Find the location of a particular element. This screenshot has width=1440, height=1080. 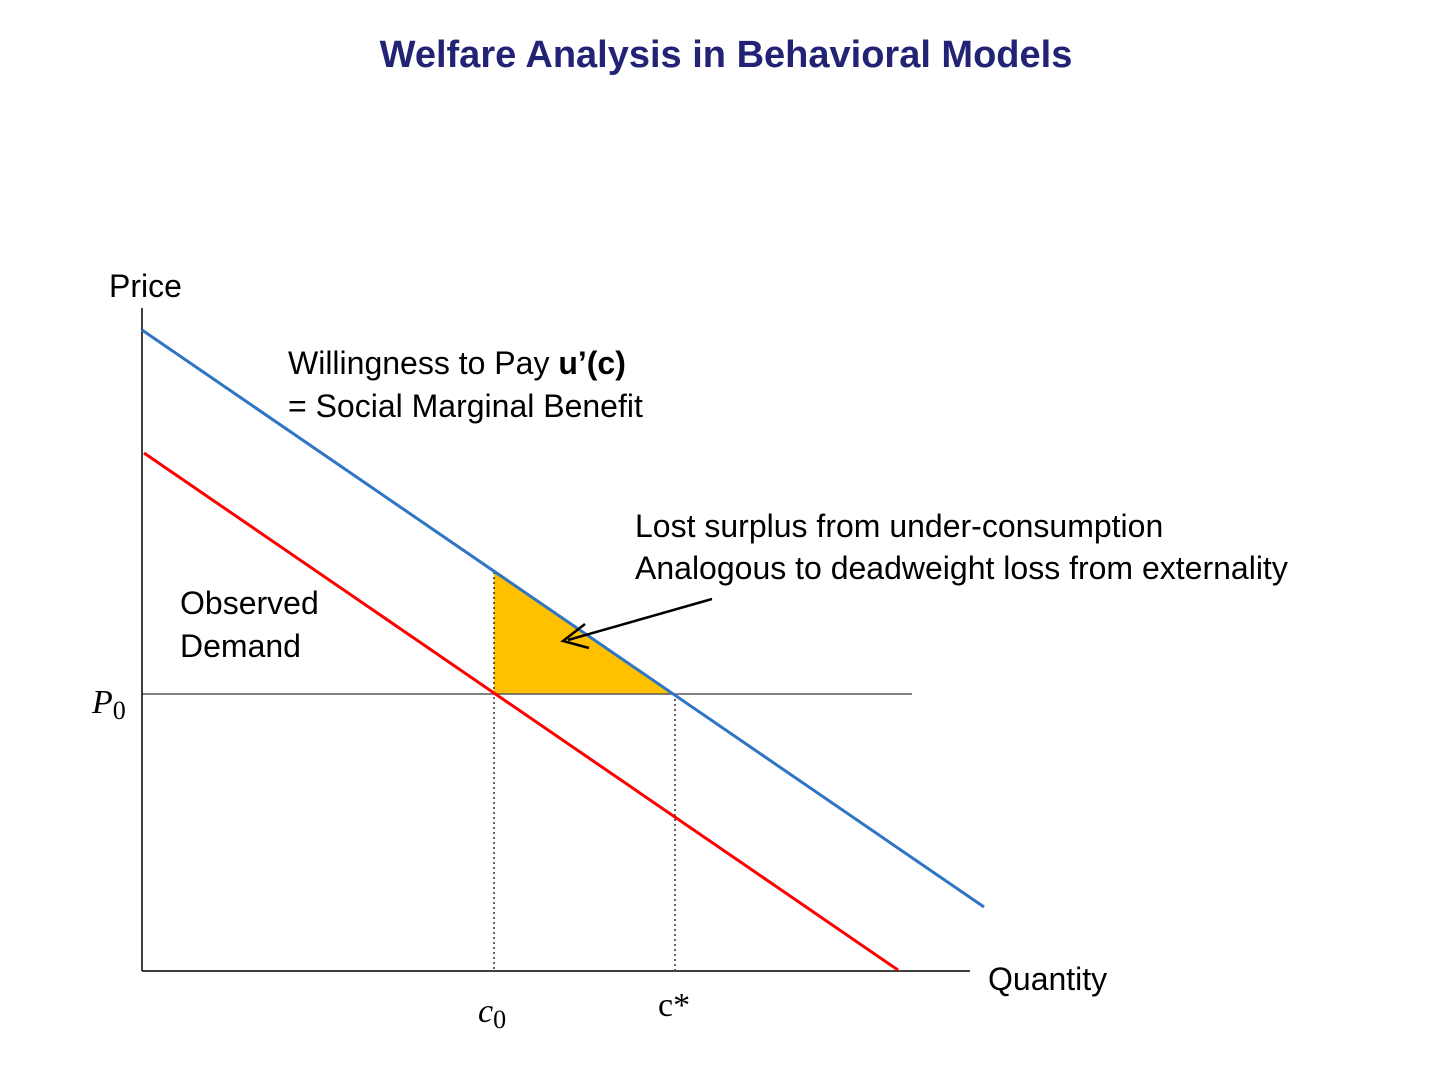

price-label: P0 is located at coordinates (108, 704).